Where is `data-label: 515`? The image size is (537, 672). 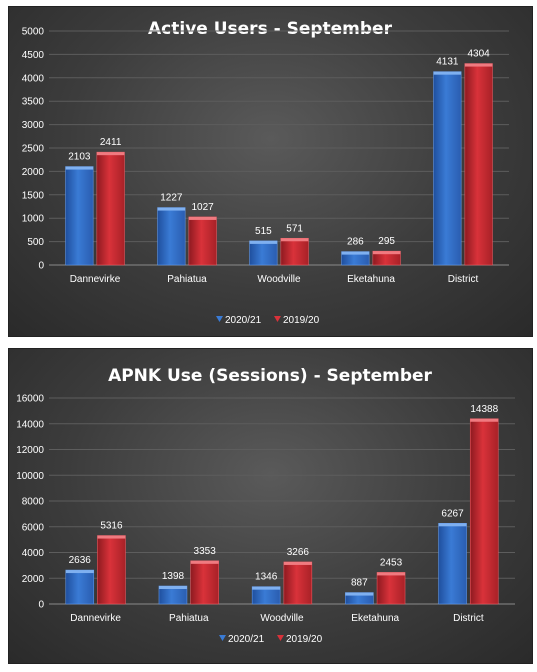 data-label: 515 is located at coordinates (263, 231).